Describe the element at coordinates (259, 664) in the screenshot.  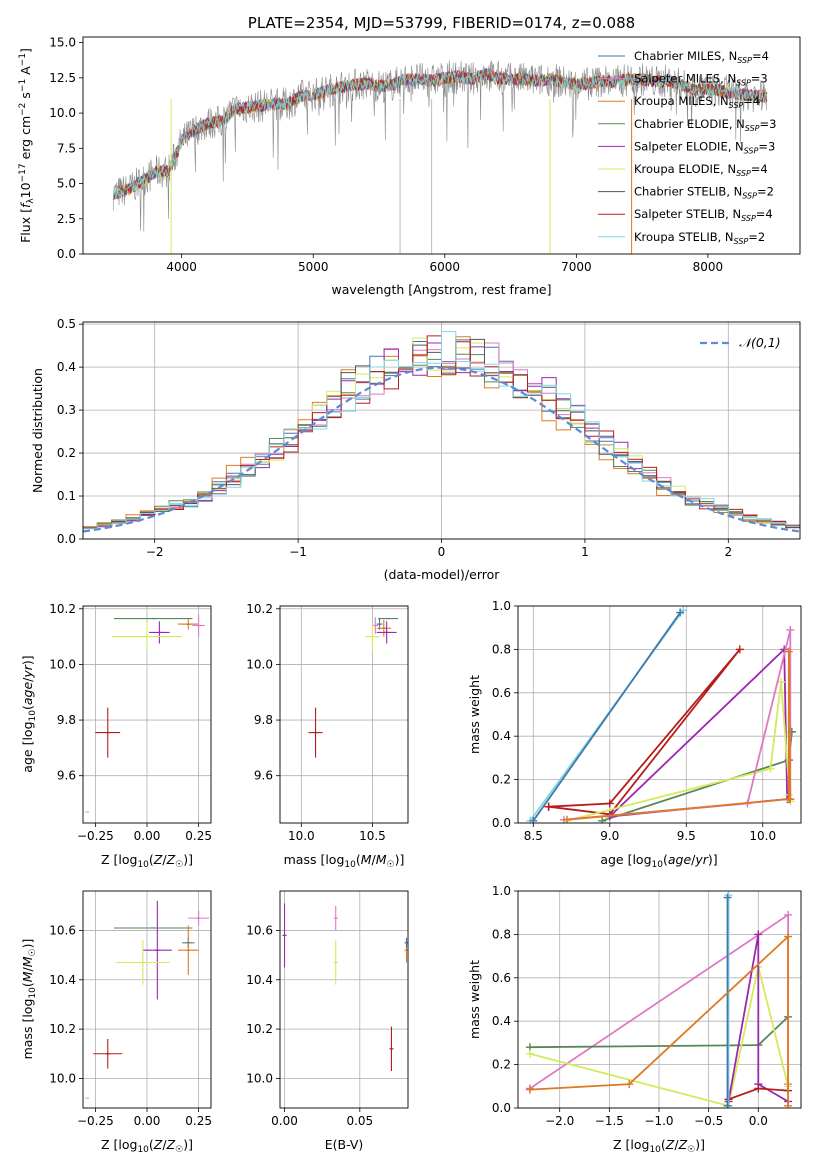
I see `age_vs_mass-ytick-label: 10.0` at that location.